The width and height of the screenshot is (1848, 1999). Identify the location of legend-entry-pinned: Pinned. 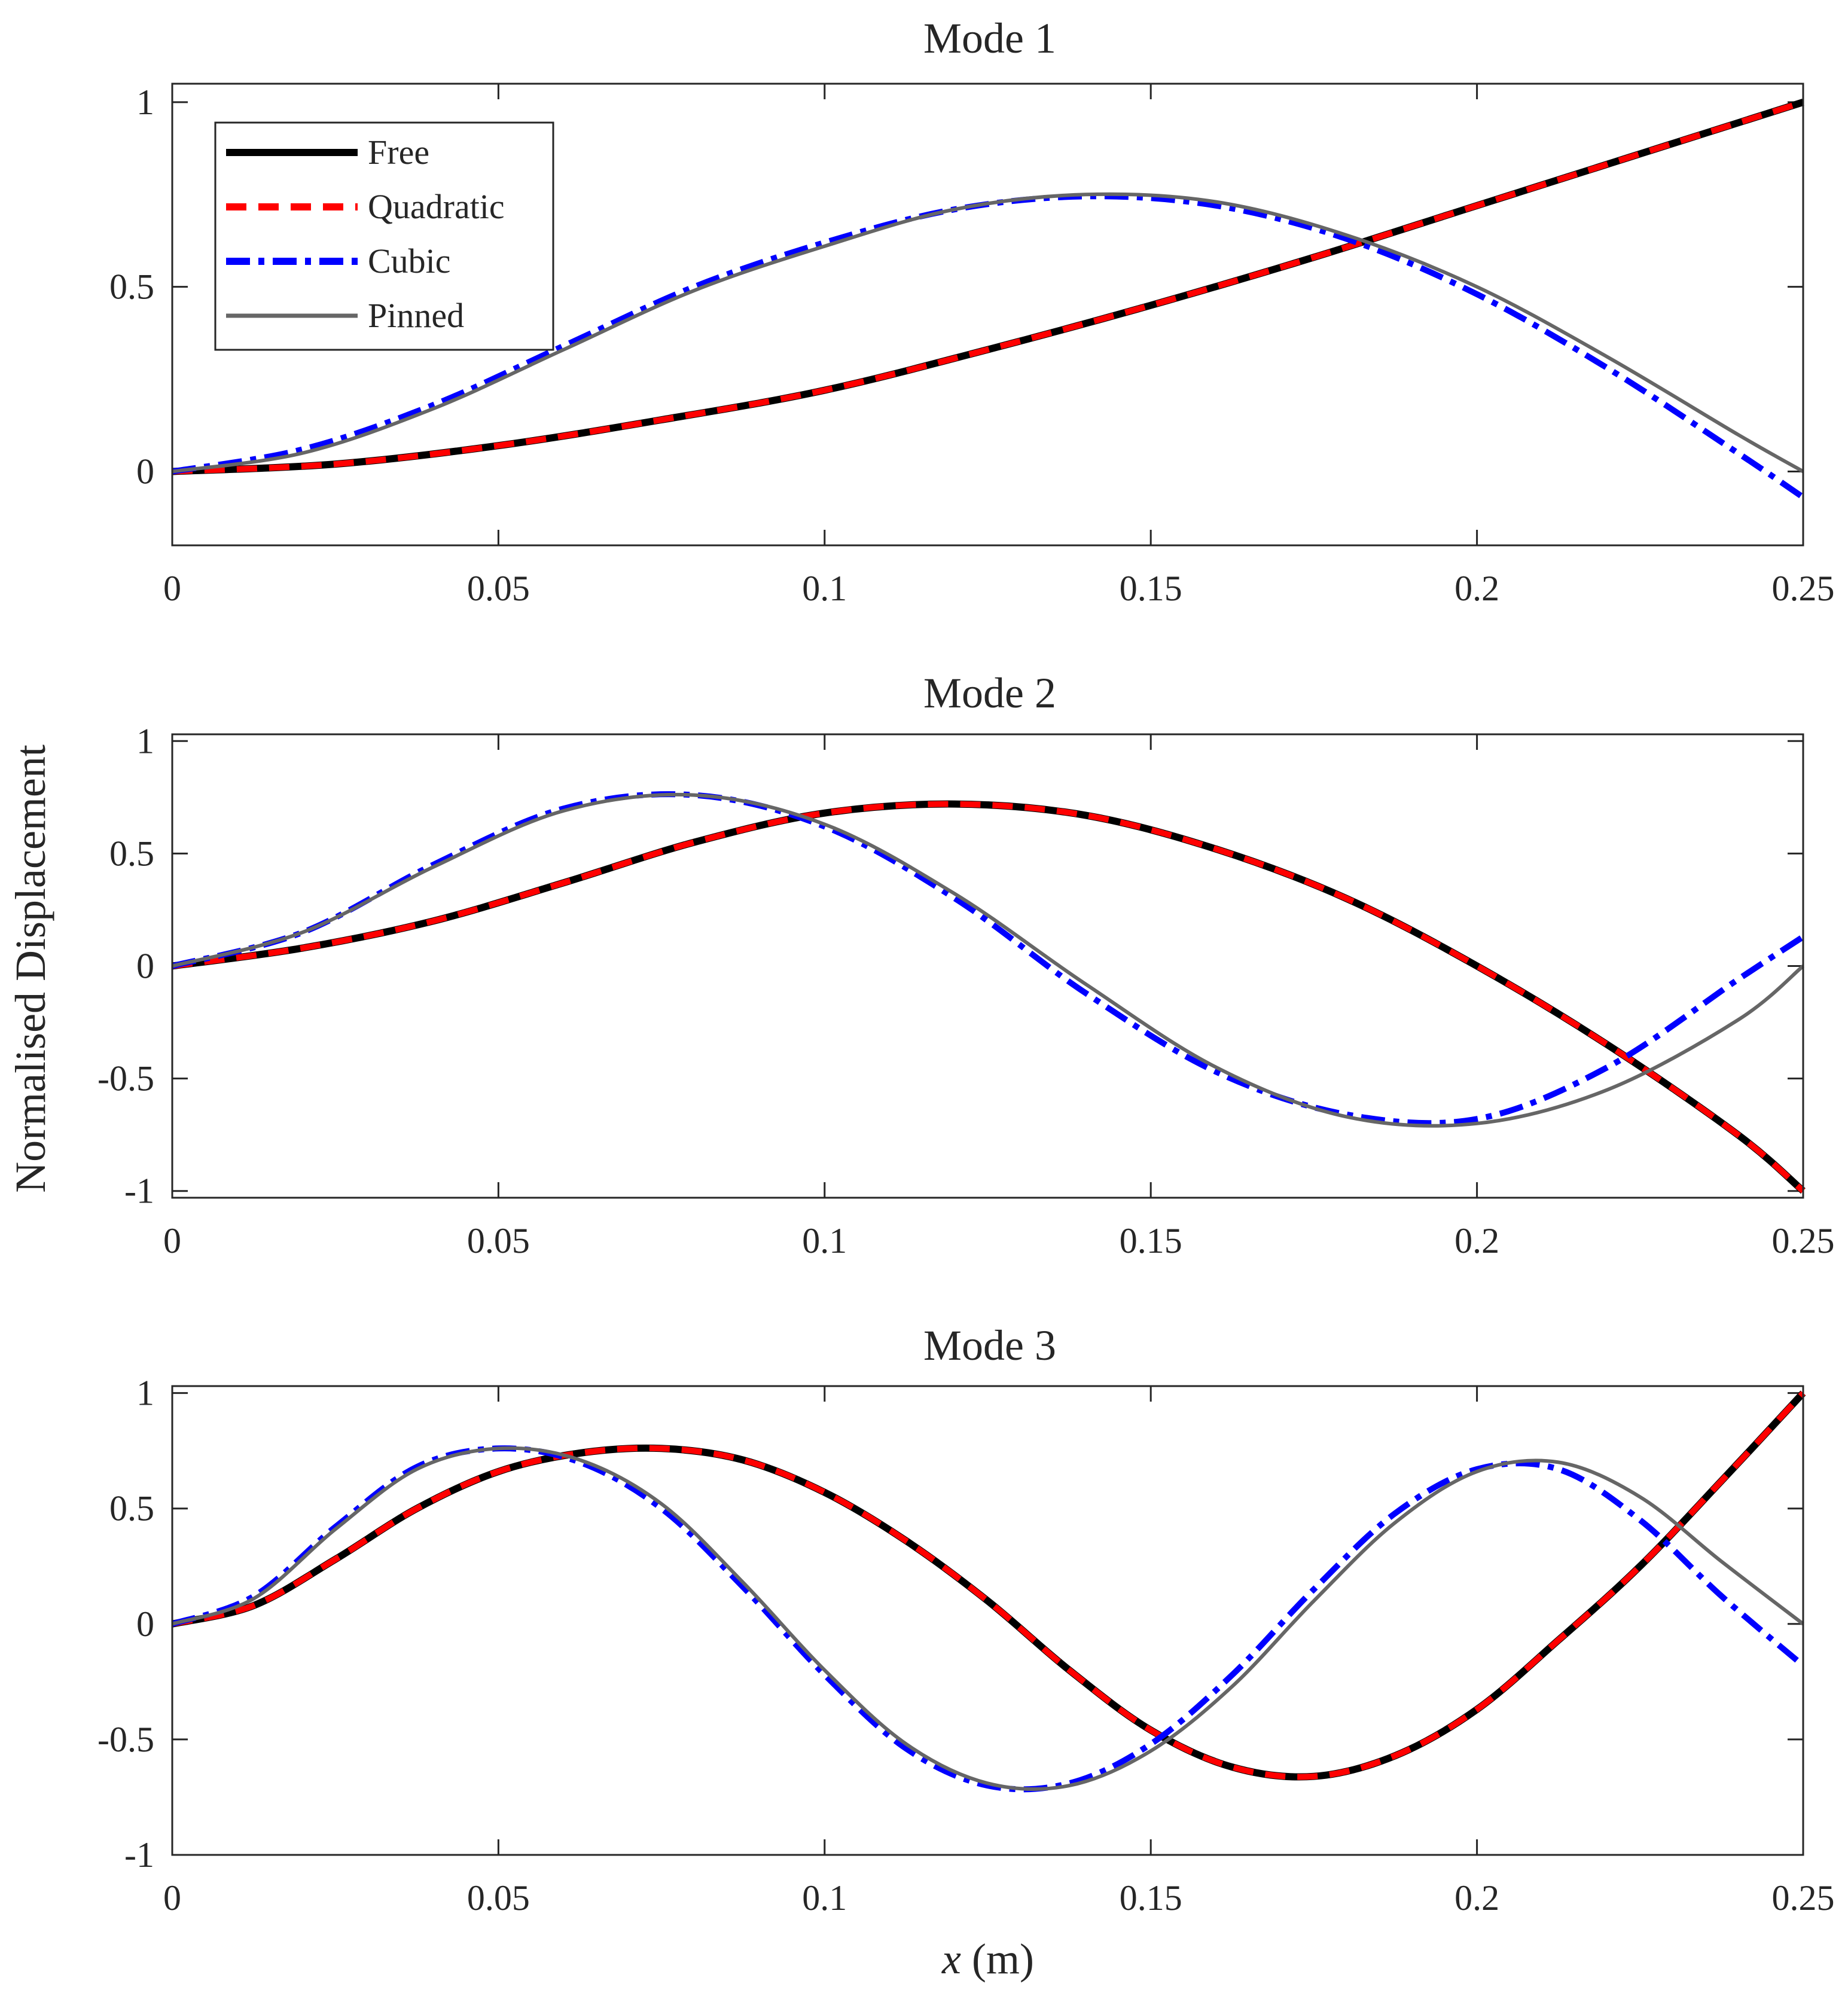
(345, 316).